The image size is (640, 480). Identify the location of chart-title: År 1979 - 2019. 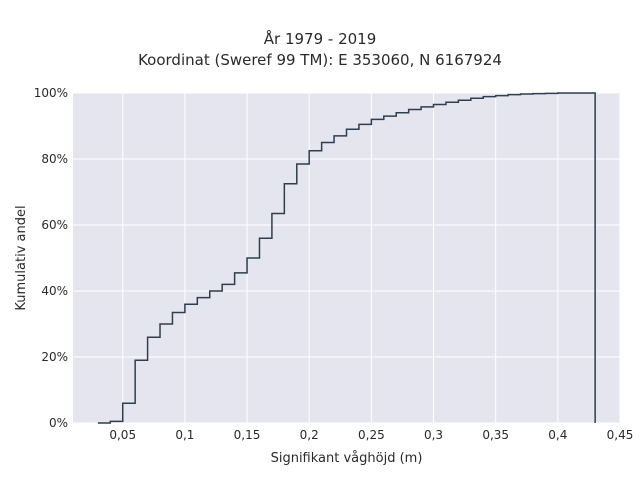
(320, 39).